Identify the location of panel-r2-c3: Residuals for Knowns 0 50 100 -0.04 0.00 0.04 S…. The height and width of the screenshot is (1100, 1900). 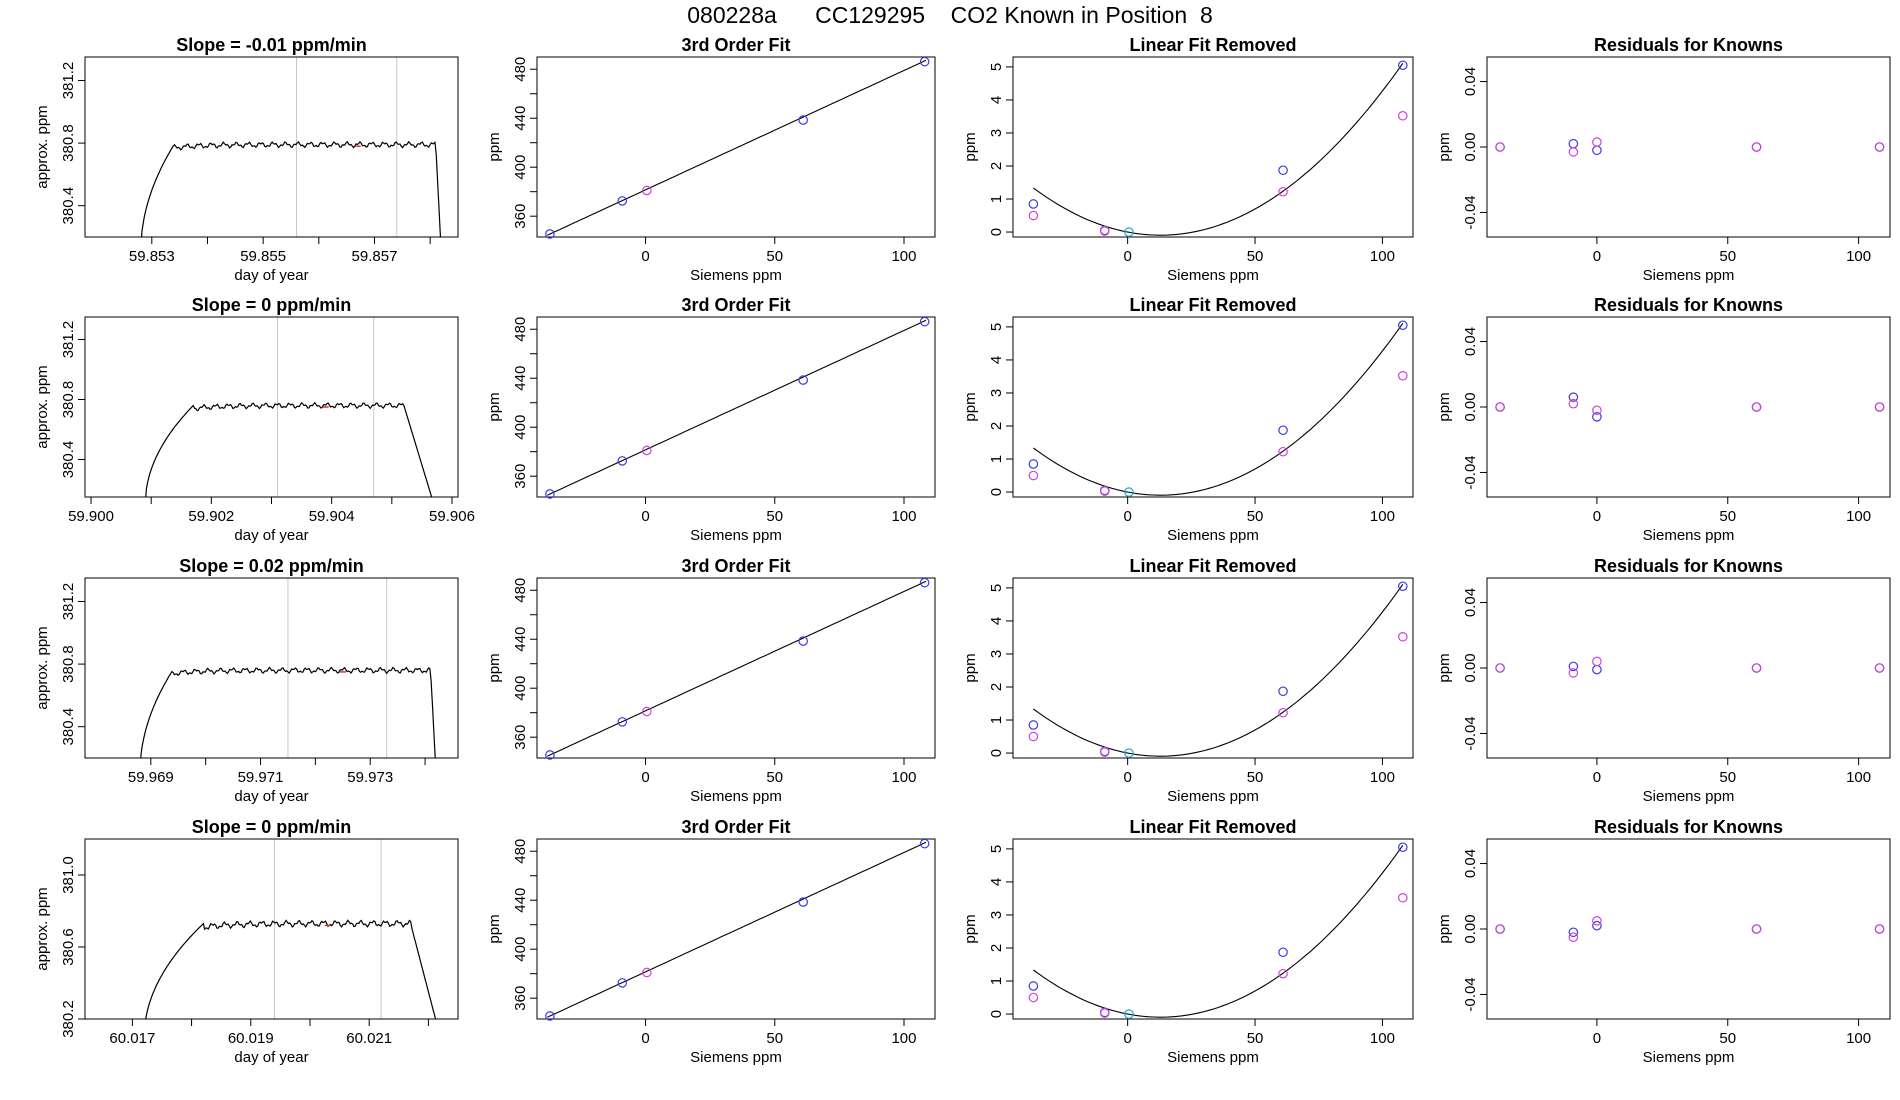
(1663, 680).